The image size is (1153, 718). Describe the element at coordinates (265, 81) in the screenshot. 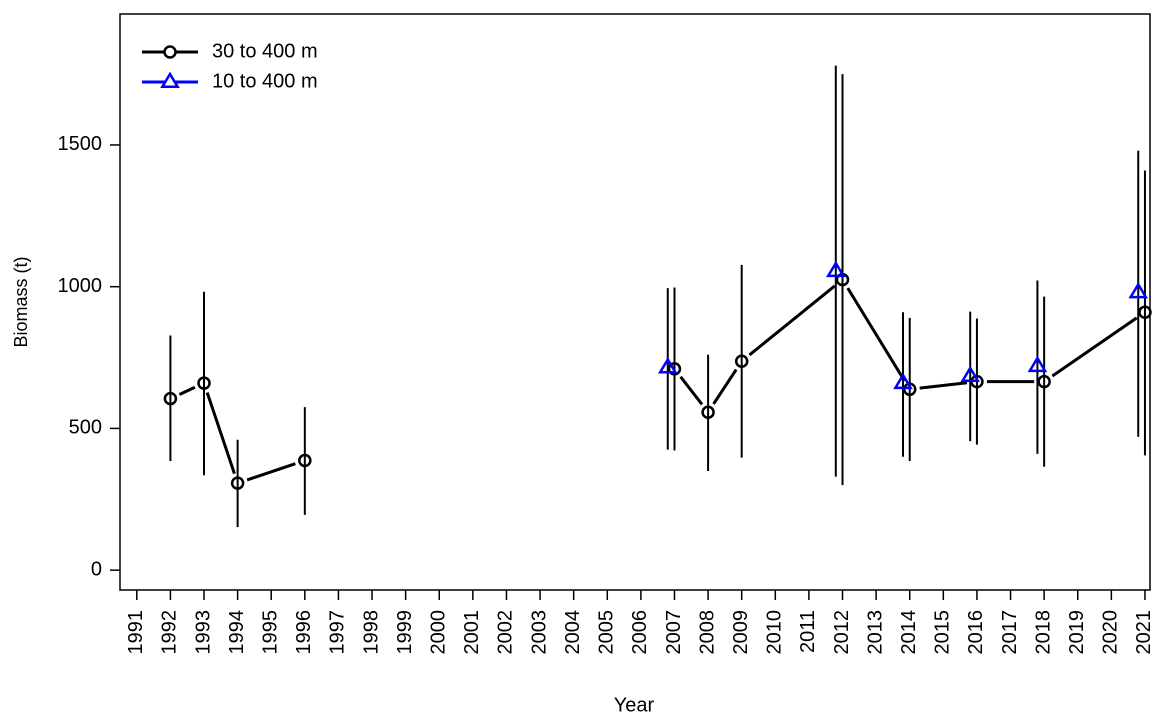

I see `legend-label: 10 to 400 m` at that location.